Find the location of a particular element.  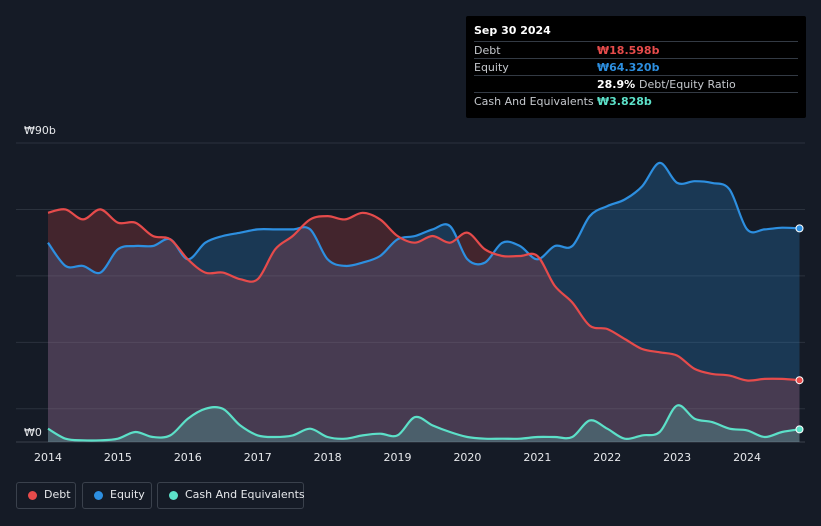

end-markers is located at coordinates (799, 329).